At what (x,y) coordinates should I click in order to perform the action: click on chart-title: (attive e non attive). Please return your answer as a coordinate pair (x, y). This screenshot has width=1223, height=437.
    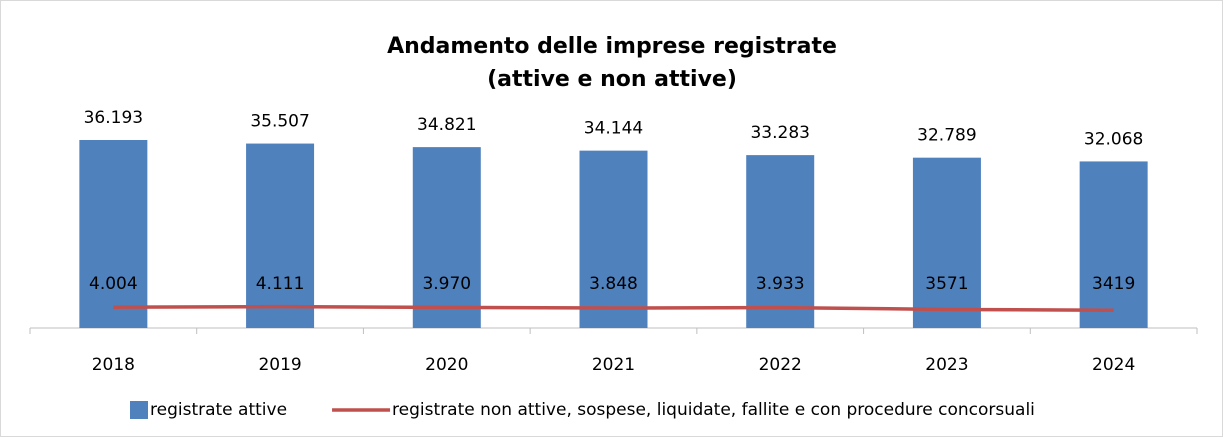
    Looking at the image, I should click on (612, 79).